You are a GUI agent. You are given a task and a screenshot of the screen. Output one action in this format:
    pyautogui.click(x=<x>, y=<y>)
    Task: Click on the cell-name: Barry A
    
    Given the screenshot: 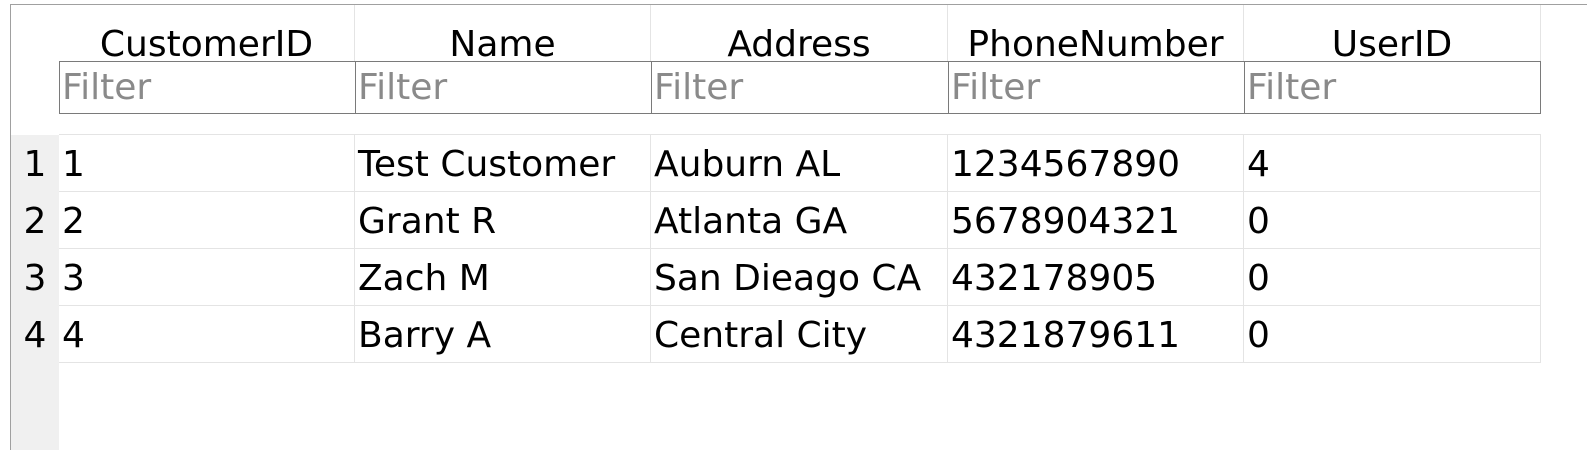 What is the action you would take?
    pyautogui.click(x=503, y=334)
    